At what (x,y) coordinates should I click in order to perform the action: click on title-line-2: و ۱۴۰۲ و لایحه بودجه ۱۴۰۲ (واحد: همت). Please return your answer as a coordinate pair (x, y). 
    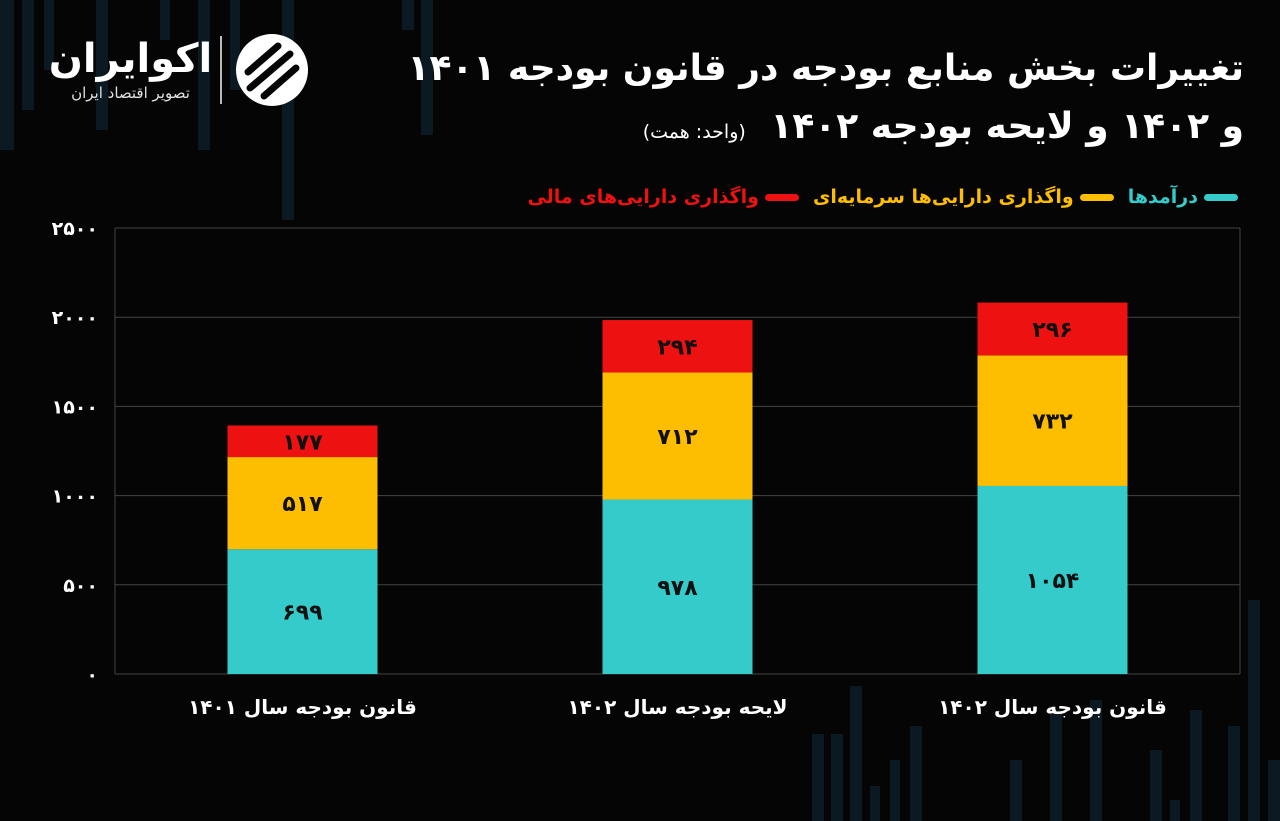
    Looking at the image, I should click on (814, 129).